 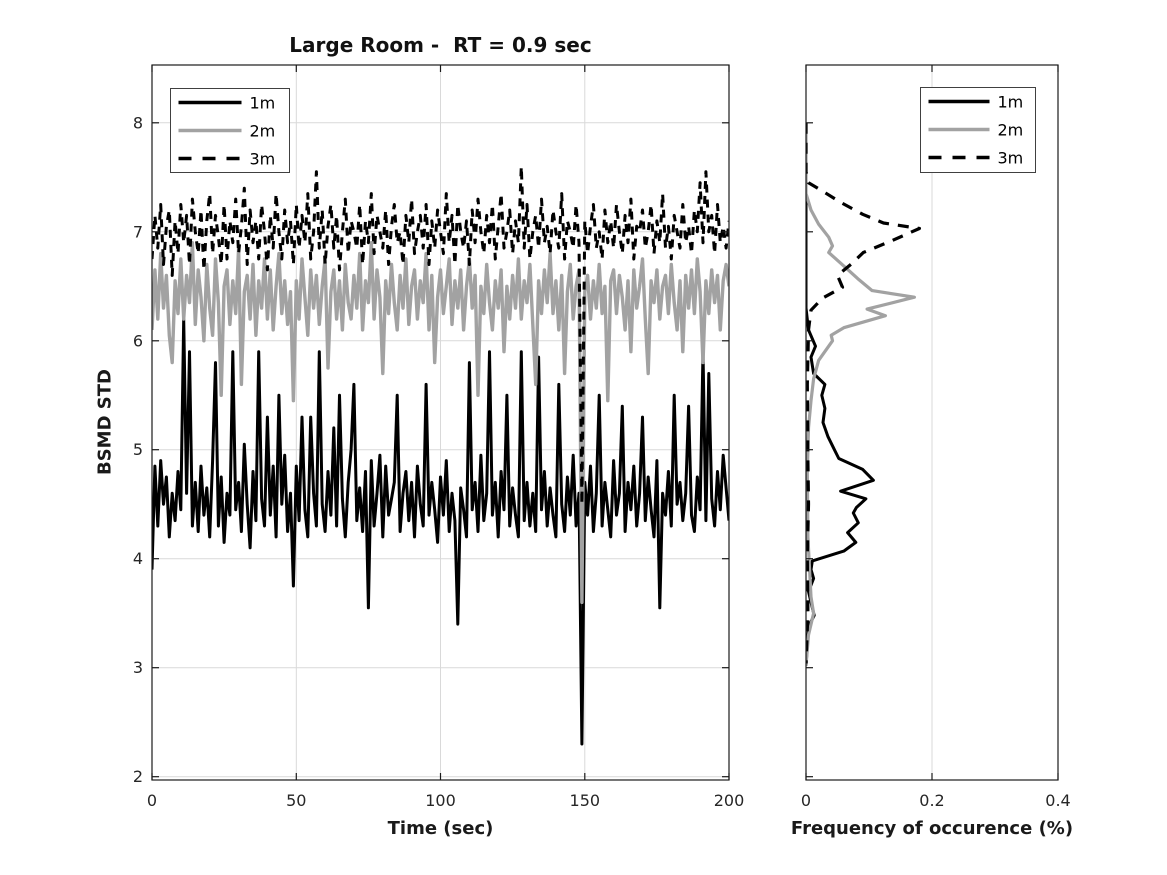 What do you see at coordinates (138, 231) in the screenshot?
I see `y-tick-label: 7` at bounding box center [138, 231].